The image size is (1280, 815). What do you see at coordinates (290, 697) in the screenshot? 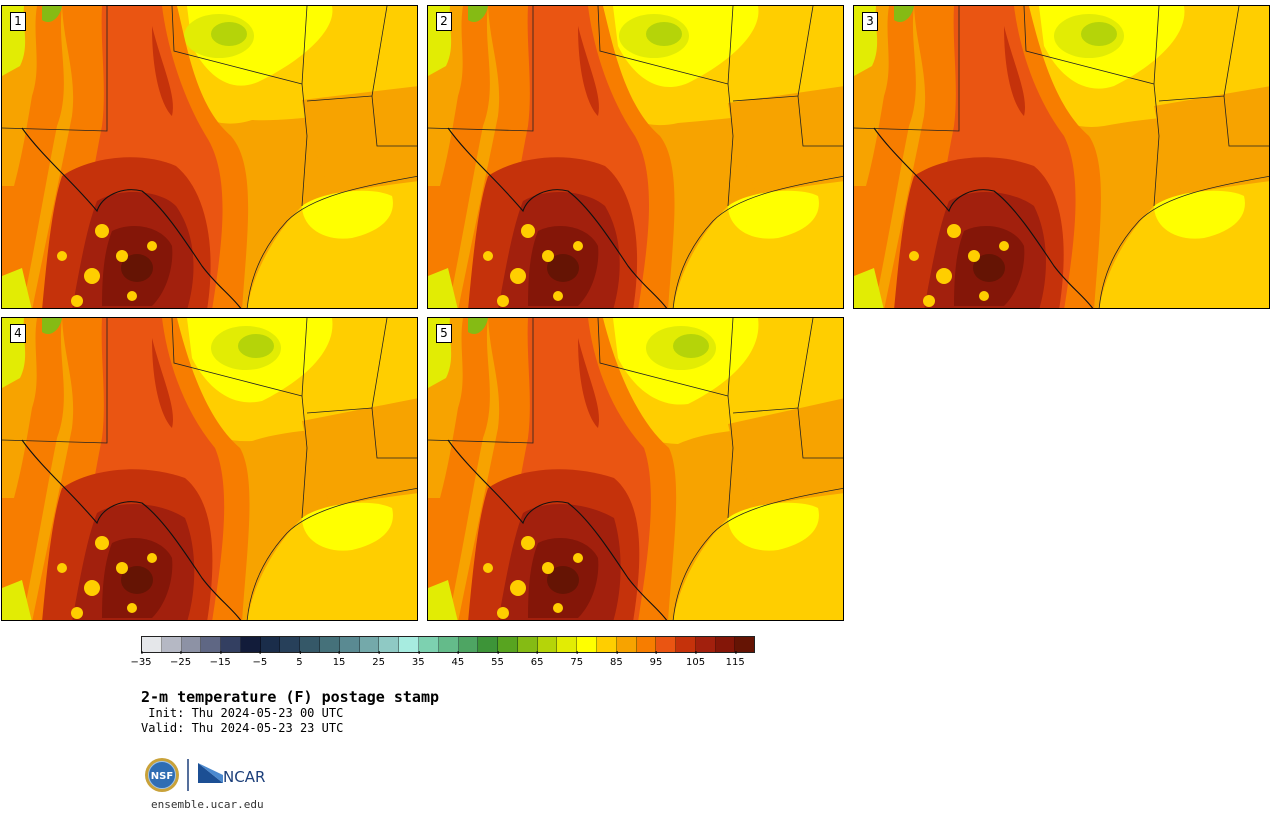
I see `figure-title: 2-m temperature (F) postage stamp` at bounding box center [290, 697].